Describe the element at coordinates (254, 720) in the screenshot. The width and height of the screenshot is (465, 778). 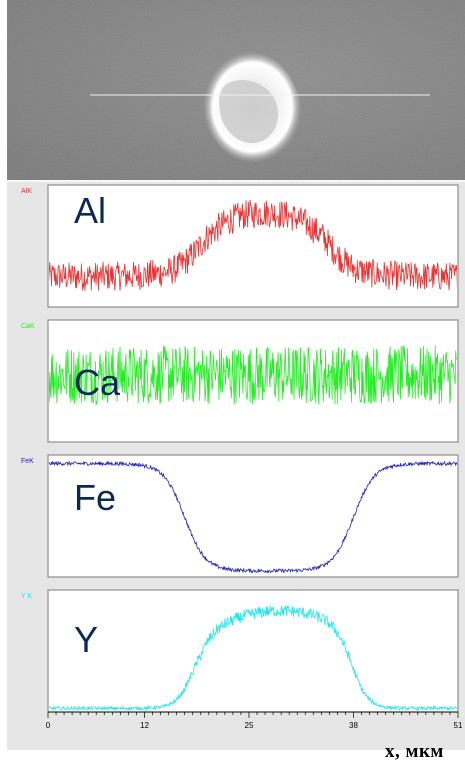
I see `x-axis: 0 12 25 38 51` at that location.